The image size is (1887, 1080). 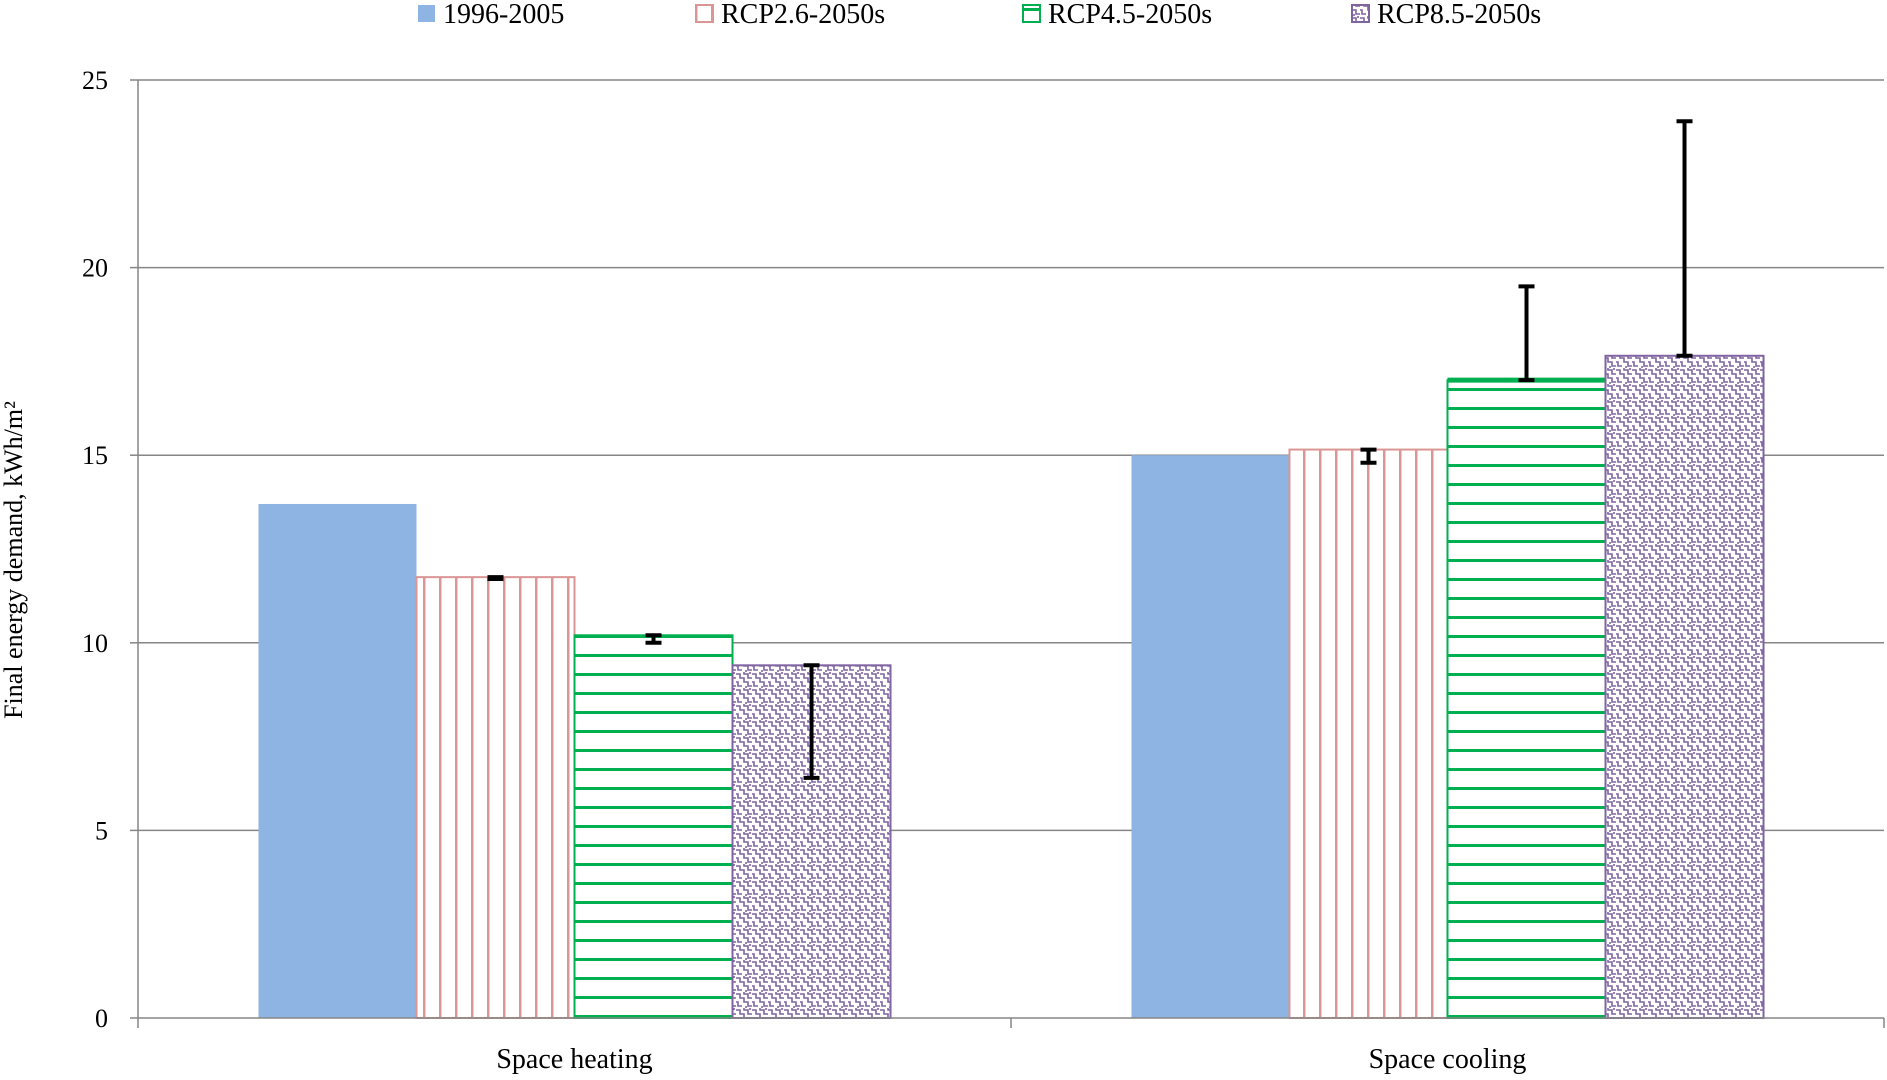 What do you see at coordinates (1526, 699) in the screenshot?
I see `bar-RCP4.5-2050s-Space cooling` at bounding box center [1526, 699].